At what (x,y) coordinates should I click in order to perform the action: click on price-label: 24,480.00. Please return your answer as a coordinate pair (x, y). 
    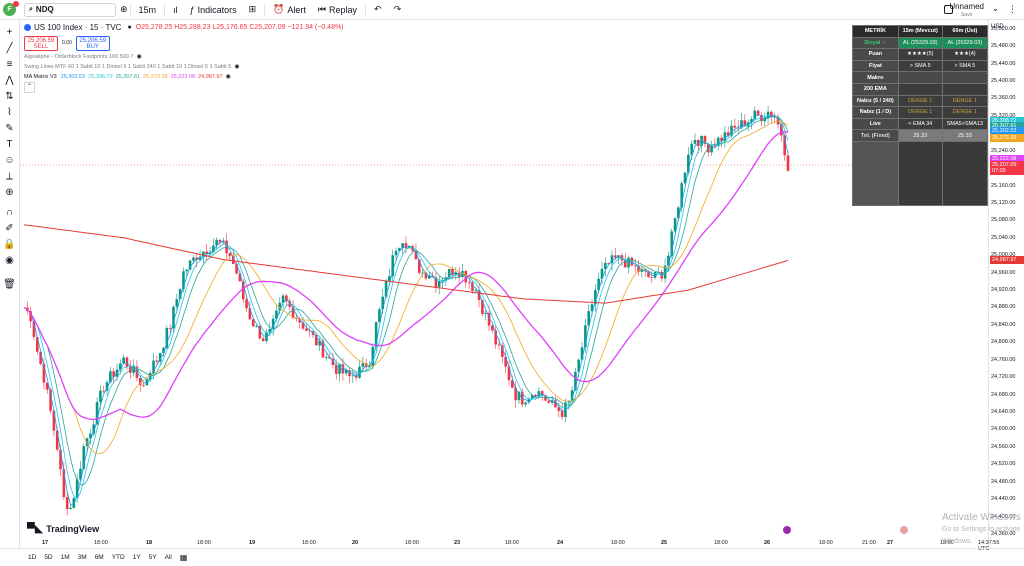
    Looking at the image, I should click on (1003, 481).